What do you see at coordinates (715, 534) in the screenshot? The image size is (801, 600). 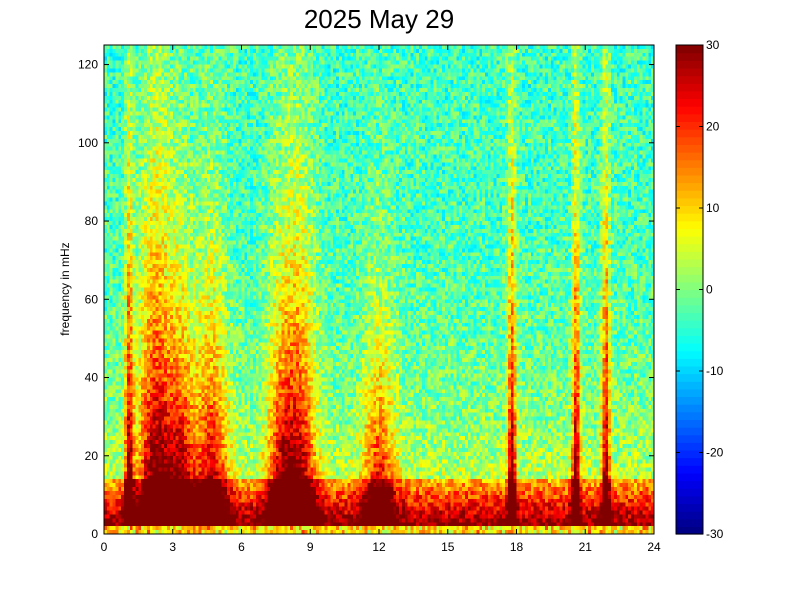 I see `colorbar-tick-label: -30` at bounding box center [715, 534].